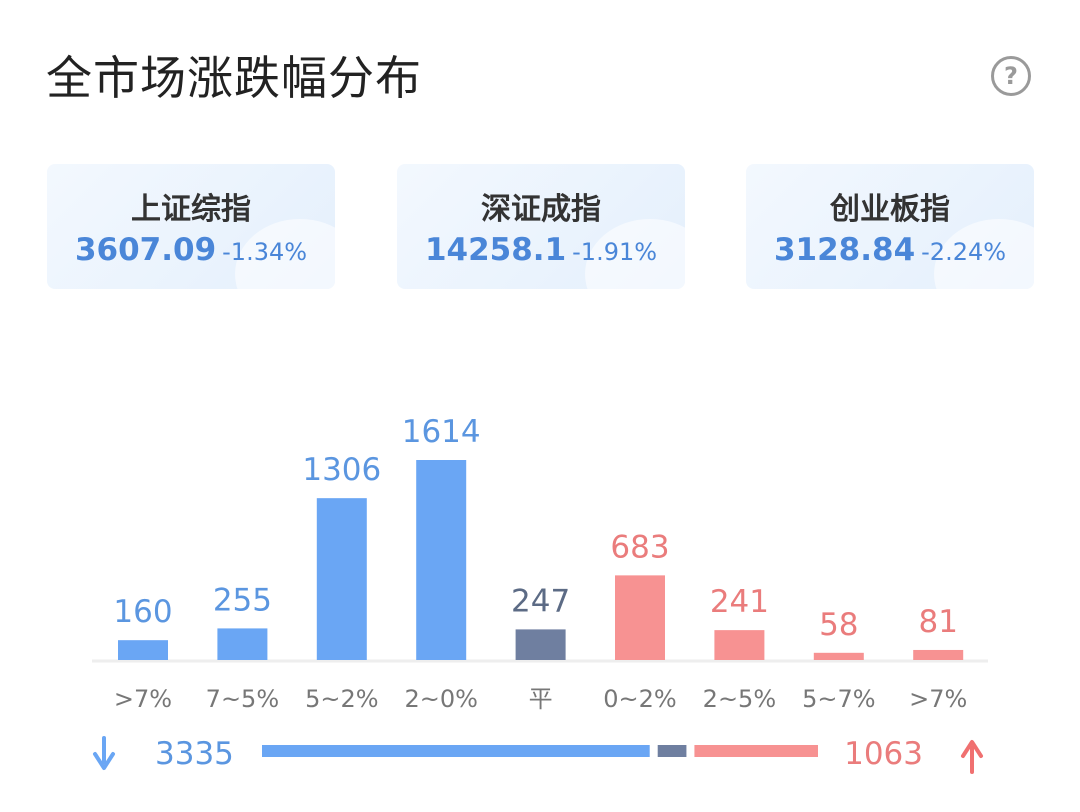 This screenshot has height=812, width=1080. I want to click on page-title: 全市场涨跌幅分布, so click(234, 78).